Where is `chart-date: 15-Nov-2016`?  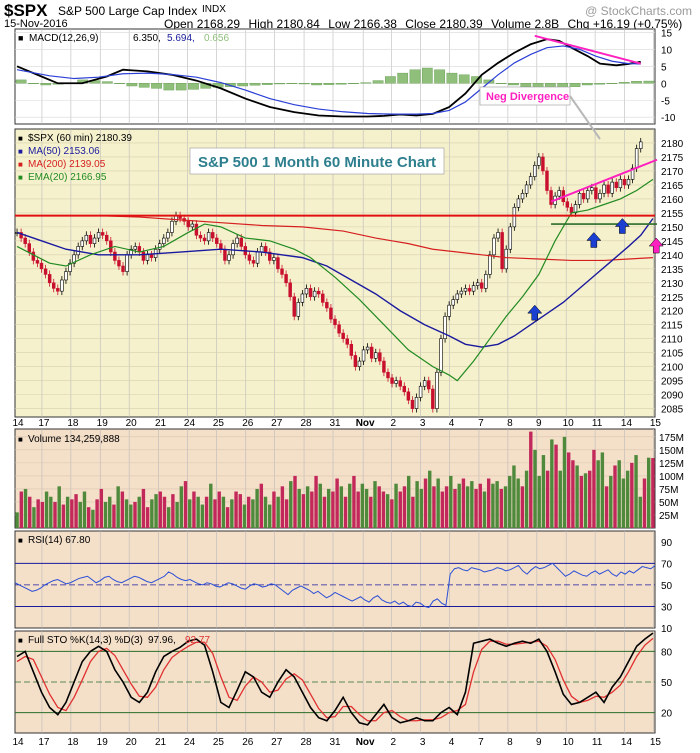 chart-date: 15-Nov-2016 is located at coordinates (36, 24).